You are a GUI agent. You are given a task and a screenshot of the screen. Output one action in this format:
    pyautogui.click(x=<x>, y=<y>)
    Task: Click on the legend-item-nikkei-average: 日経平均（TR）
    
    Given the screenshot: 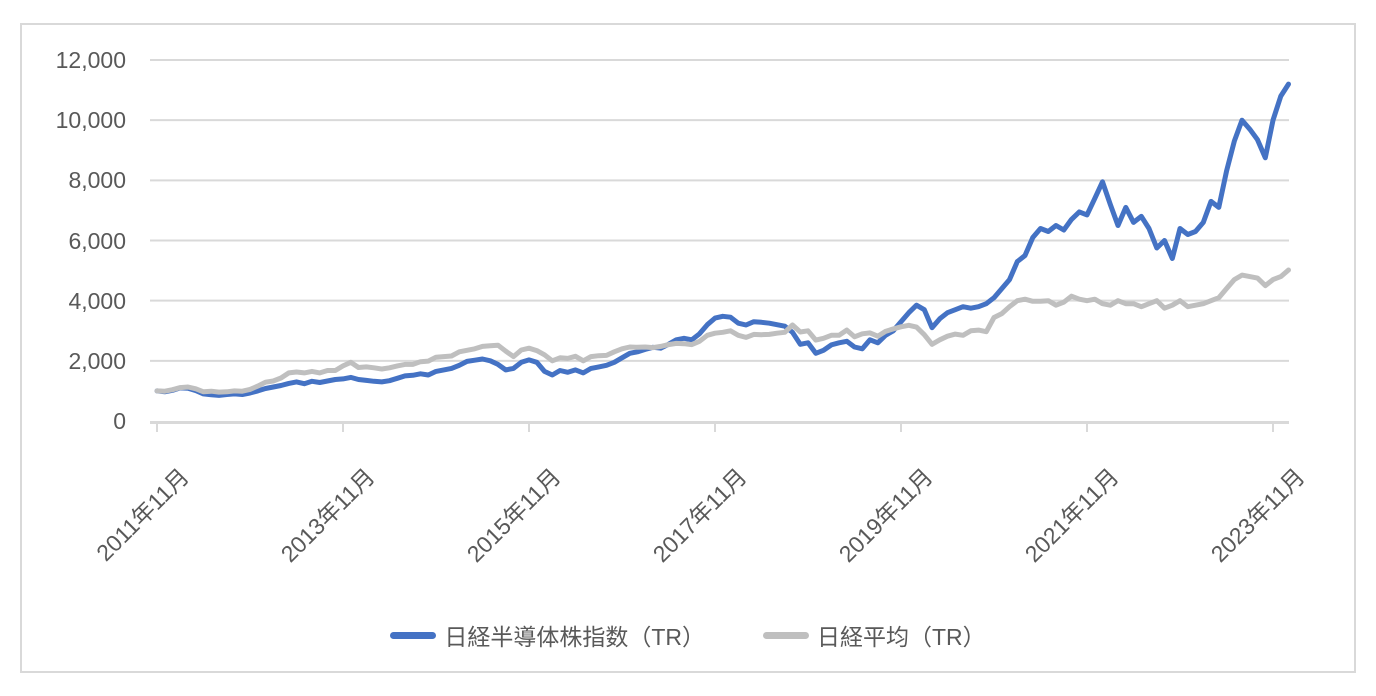 What is the action you would take?
    pyautogui.click(x=874, y=635)
    